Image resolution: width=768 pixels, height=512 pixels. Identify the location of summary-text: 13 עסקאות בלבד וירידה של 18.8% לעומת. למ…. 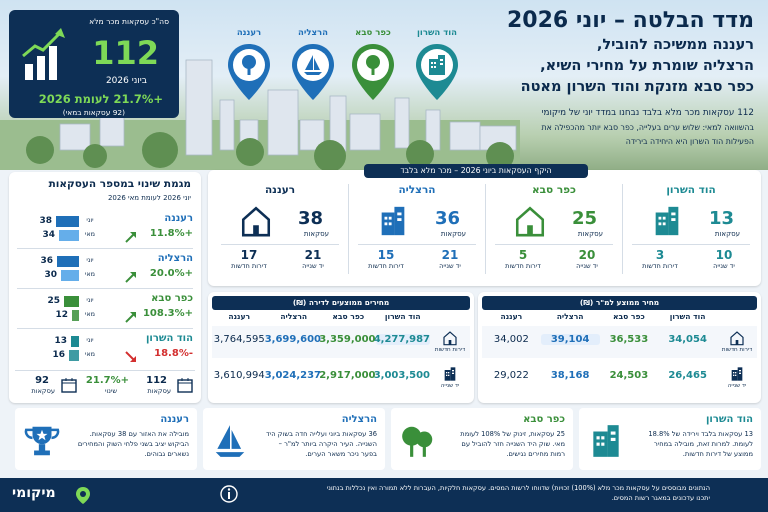
(700, 444).